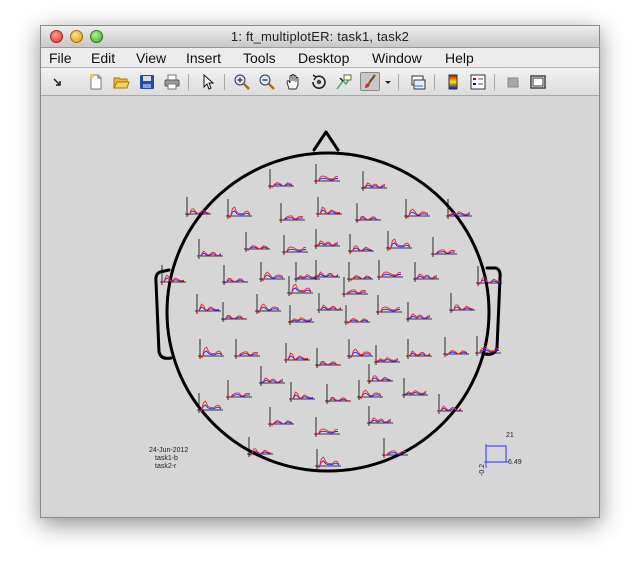  I want to click on menu-desktop: Desktop, so click(324, 58).